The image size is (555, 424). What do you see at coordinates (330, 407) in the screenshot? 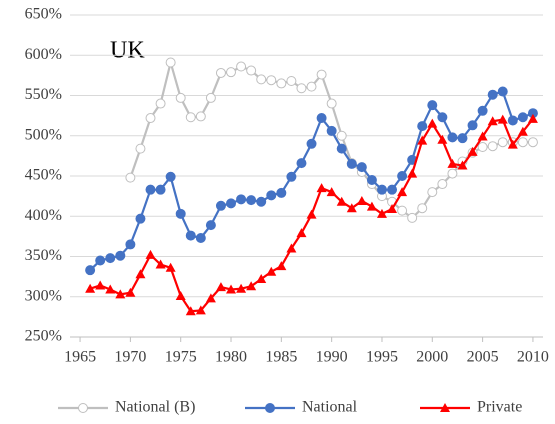
I see `legend-label: National` at bounding box center [330, 407].